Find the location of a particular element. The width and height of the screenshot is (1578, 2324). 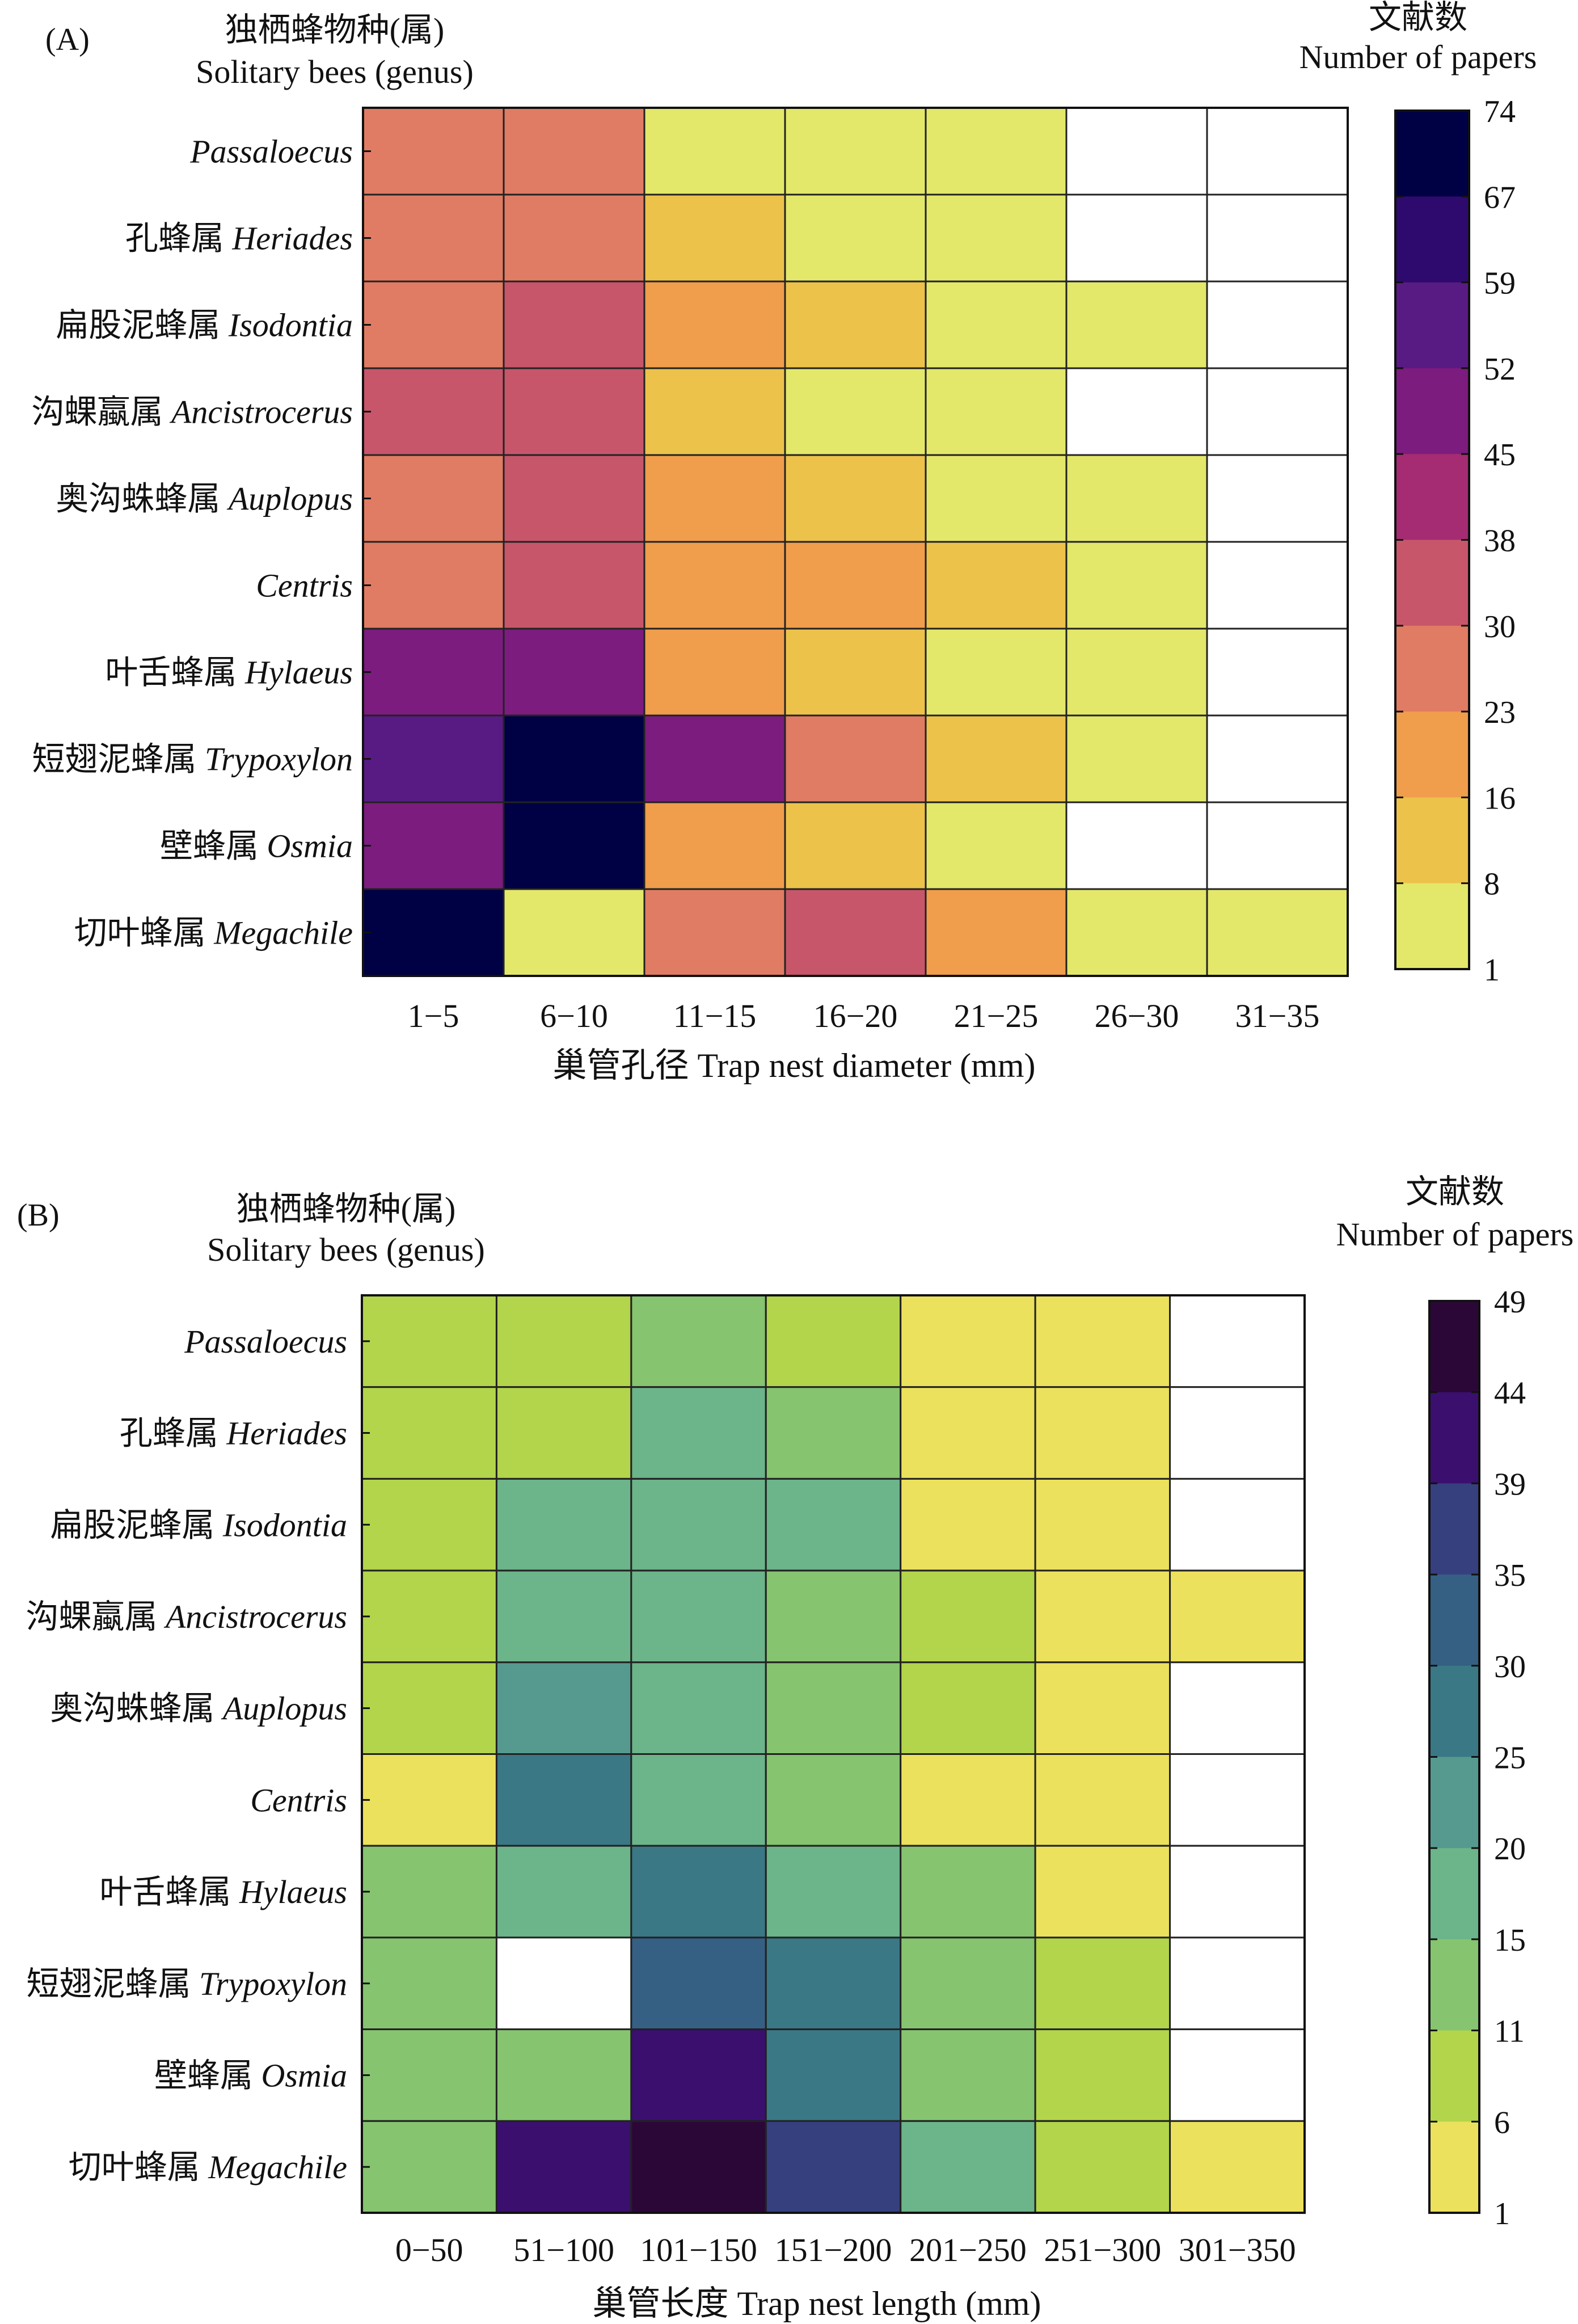

x-tick-label: 0−50 is located at coordinates (429, 2250).